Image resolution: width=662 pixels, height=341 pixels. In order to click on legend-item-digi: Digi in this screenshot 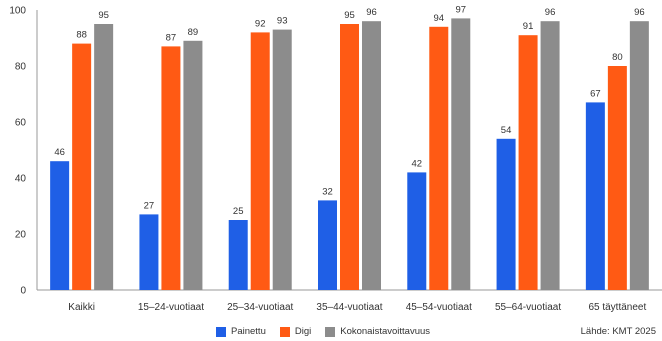, I will do `click(295, 331)`.